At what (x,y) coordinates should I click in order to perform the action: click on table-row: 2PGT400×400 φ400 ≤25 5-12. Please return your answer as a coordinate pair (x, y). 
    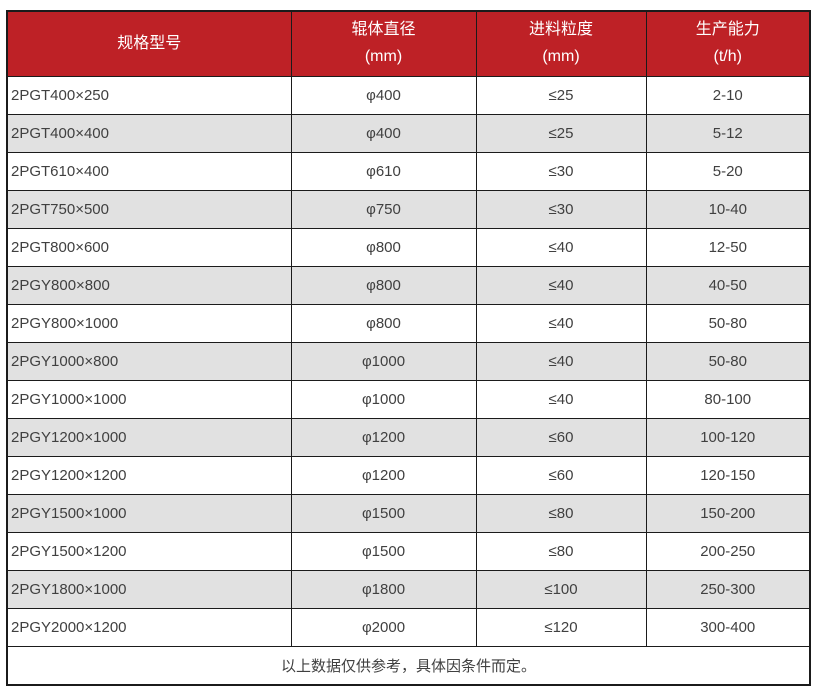
    Looking at the image, I should click on (408, 133).